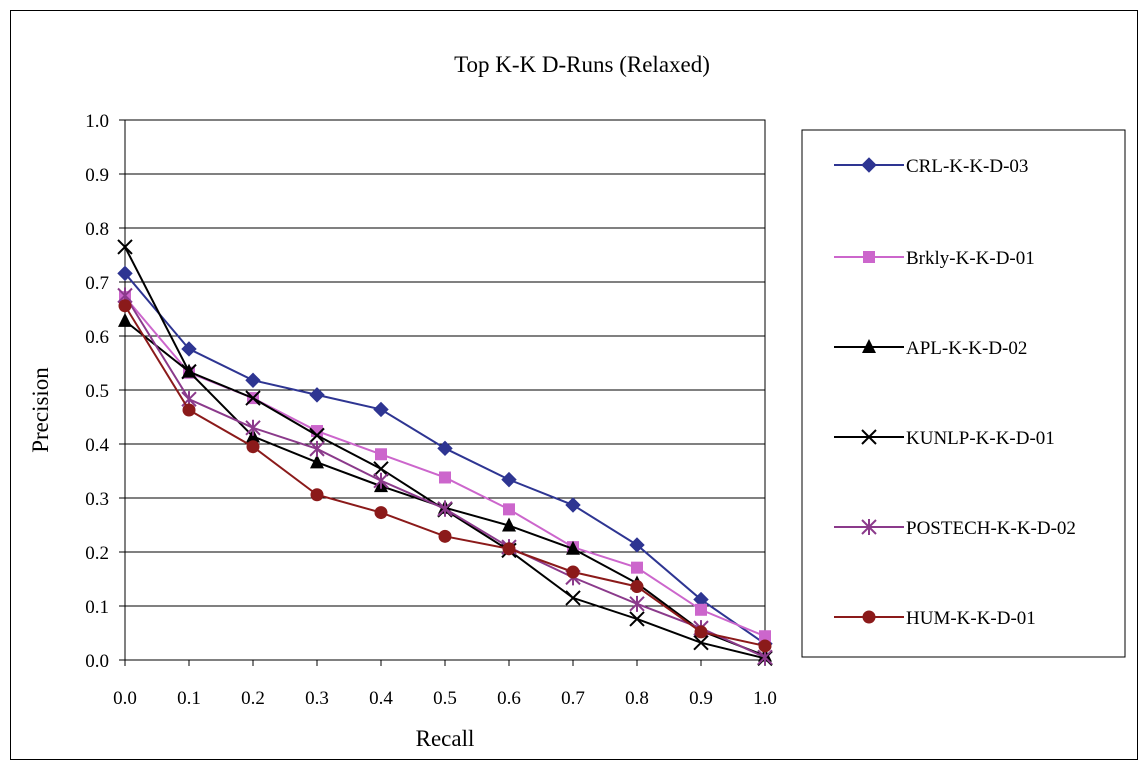 This screenshot has height=767, width=1145. What do you see at coordinates (97, 337) in the screenshot?
I see `y-tick-label: 0.6` at bounding box center [97, 337].